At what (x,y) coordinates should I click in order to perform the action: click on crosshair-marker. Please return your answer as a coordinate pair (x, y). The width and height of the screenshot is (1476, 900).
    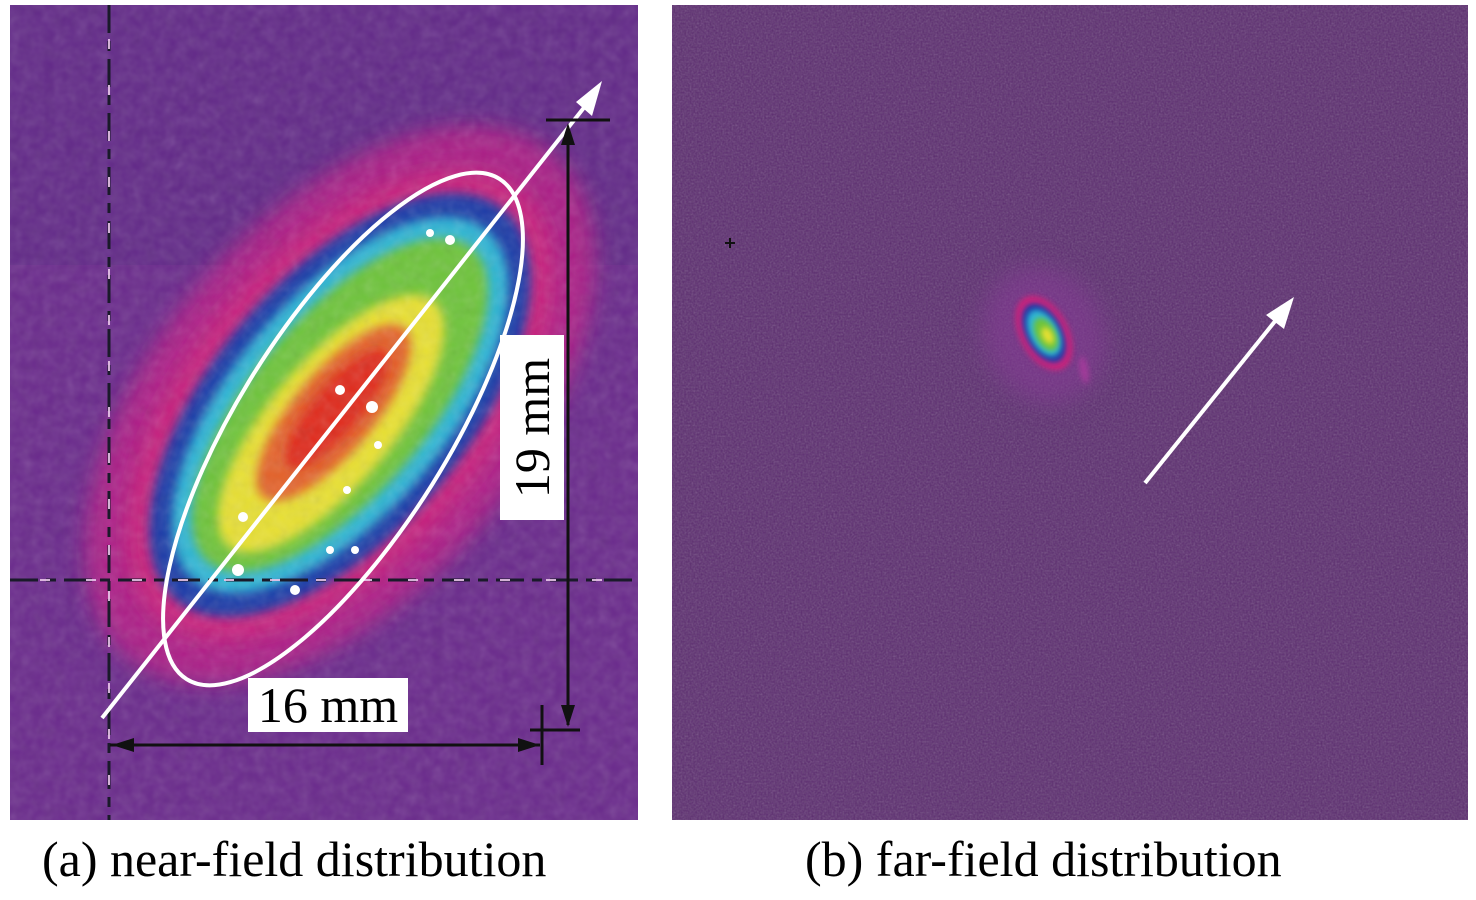
    Looking at the image, I should click on (730, 243).